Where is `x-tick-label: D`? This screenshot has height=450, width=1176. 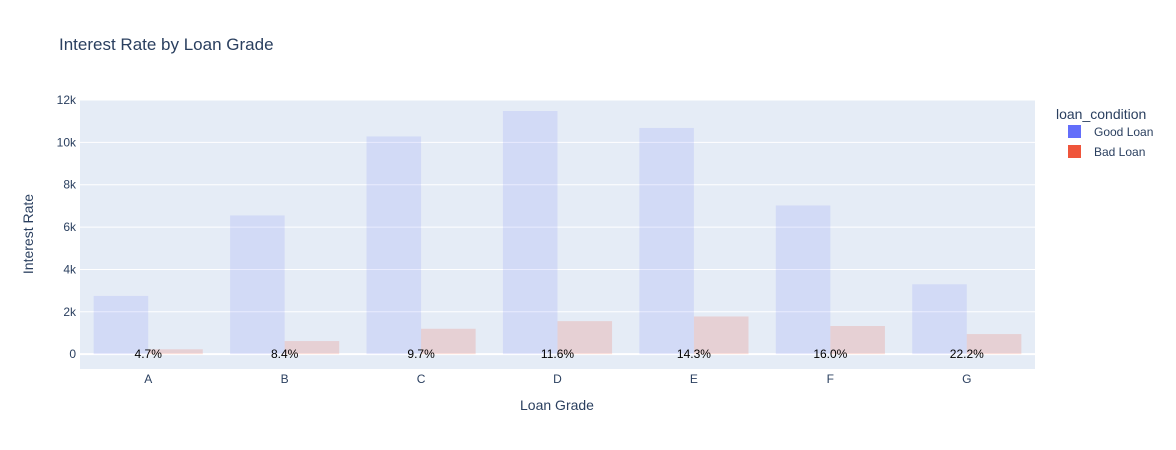 x-tick-label: D is located at coordinates (557, 379).